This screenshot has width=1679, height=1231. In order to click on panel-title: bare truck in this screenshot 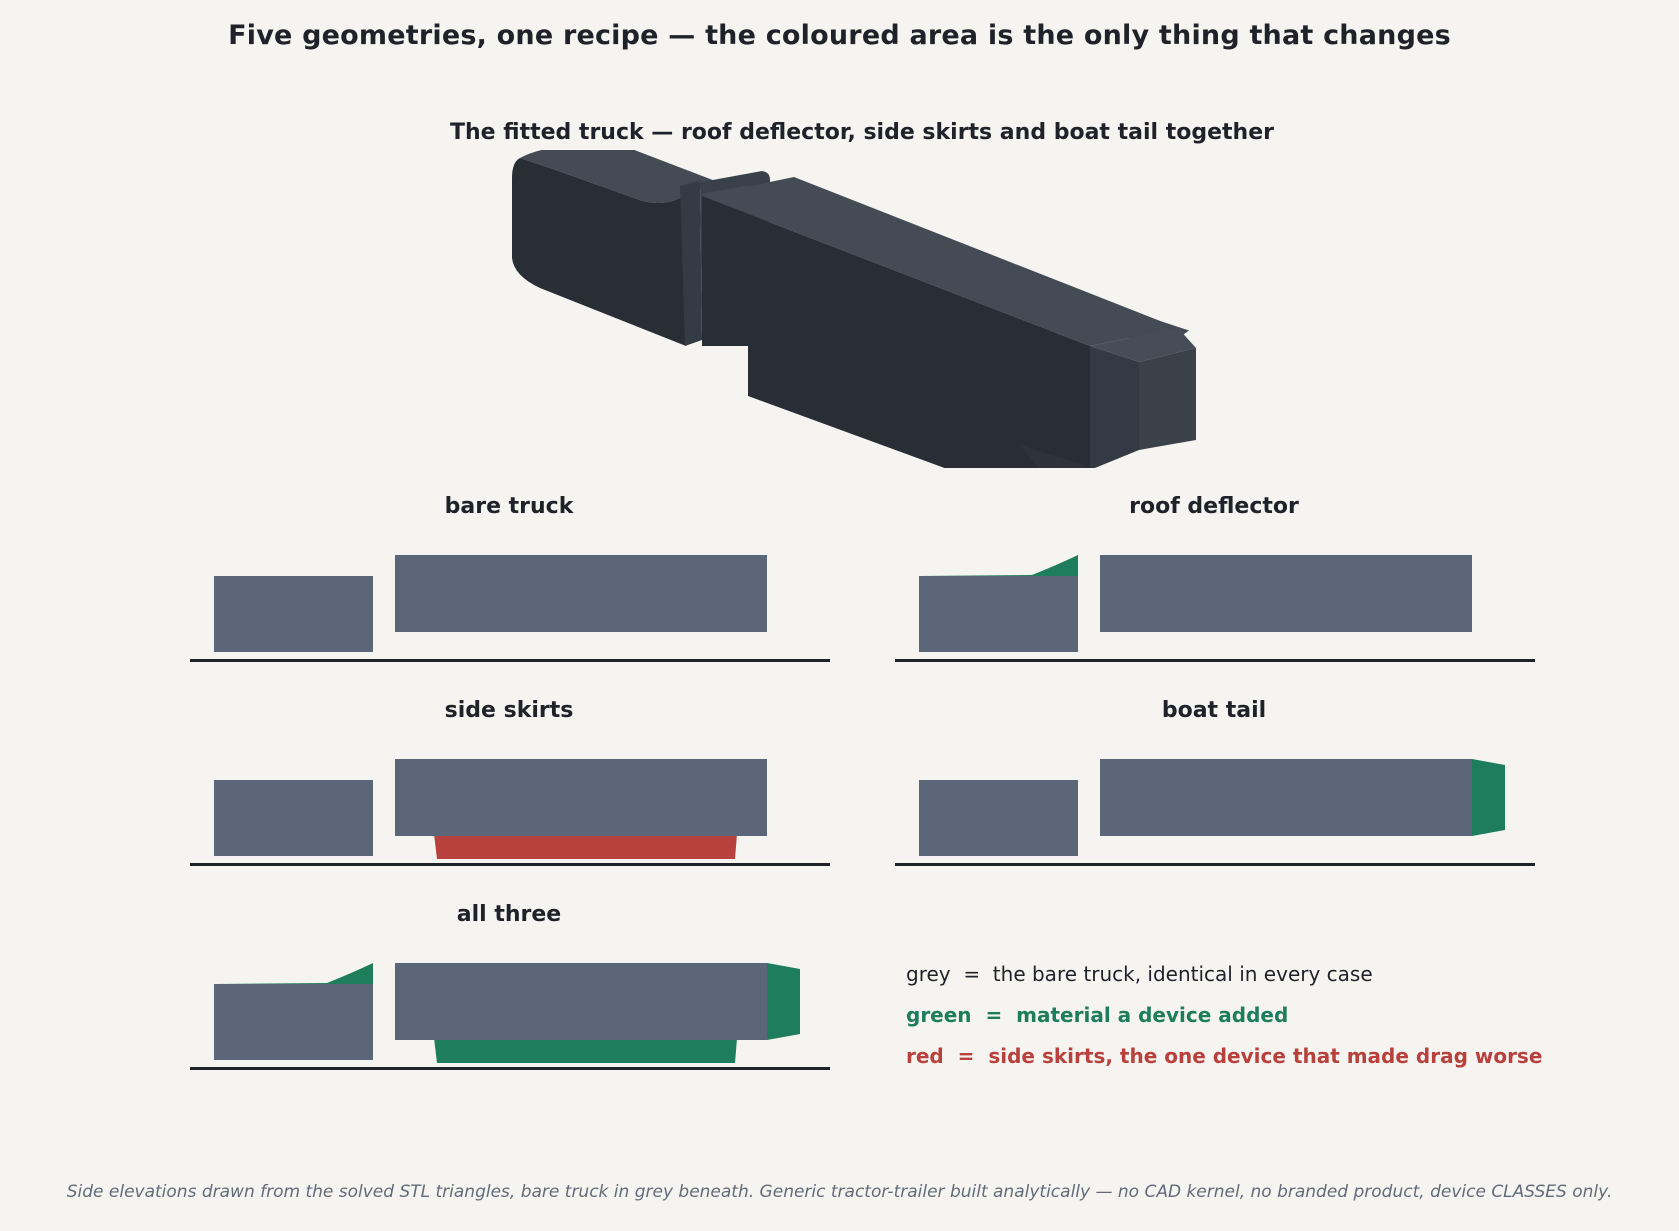, I will do `click(510, 506)`.